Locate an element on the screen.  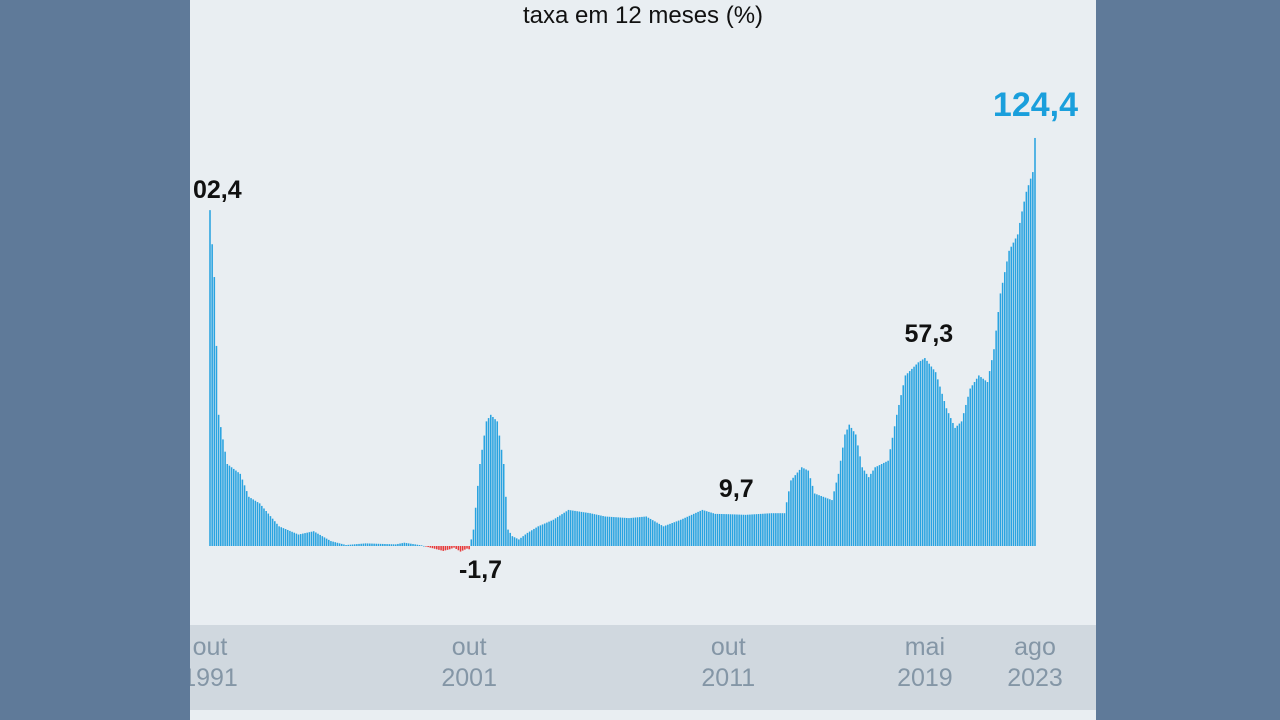
x-tick-month: ago is located at coordinates (1035, 647).